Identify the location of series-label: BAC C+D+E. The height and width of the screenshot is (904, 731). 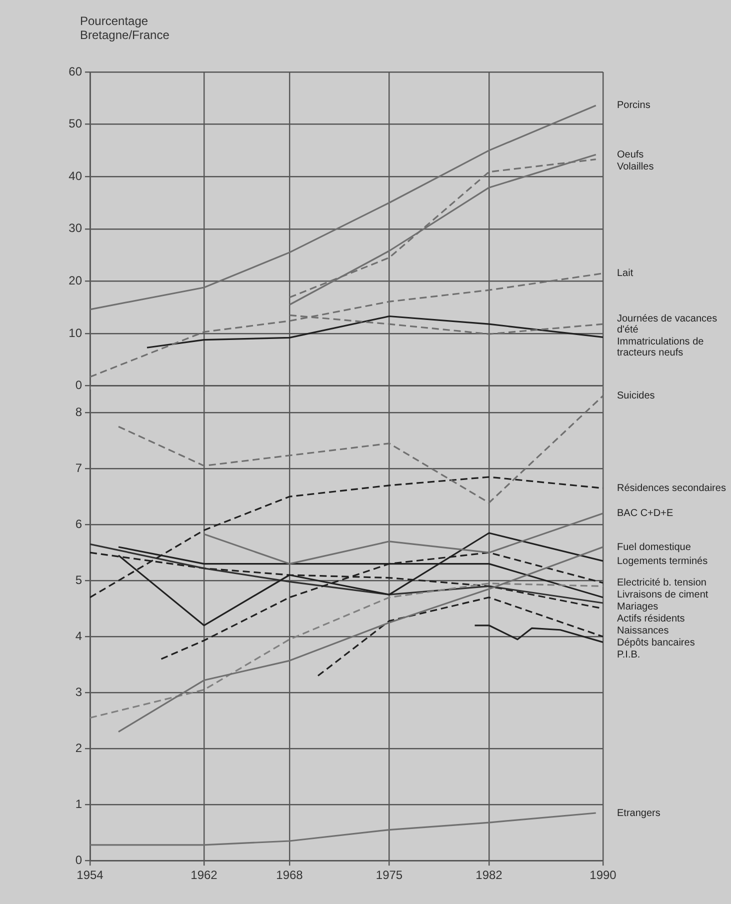
(645, 514).